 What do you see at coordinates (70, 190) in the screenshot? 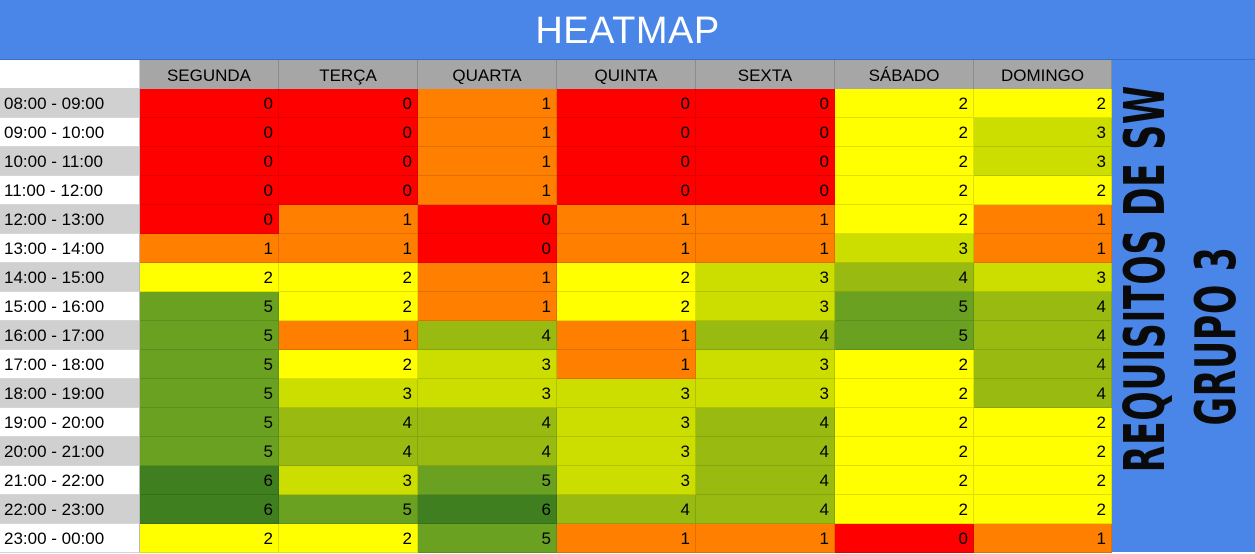
I see `row-header: 11:00 - 12:00` at bounding box center [70, 190].